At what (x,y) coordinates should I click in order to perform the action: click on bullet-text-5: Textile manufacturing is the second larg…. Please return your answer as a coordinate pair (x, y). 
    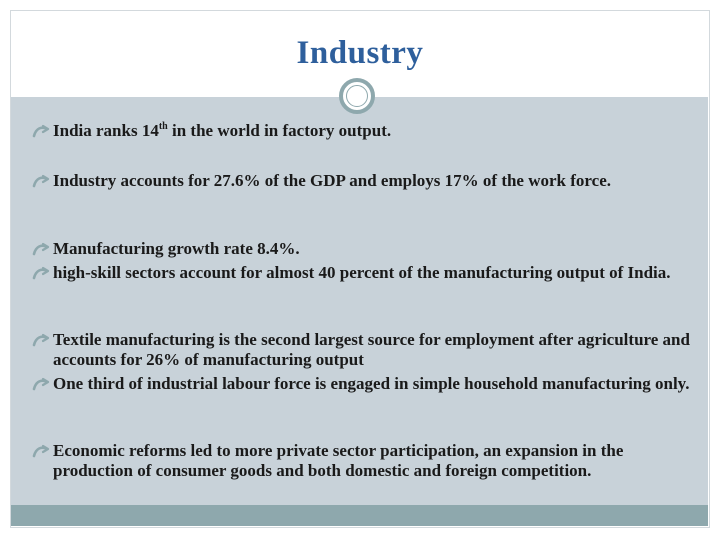
    Looking at the image, I should click on (371, 349).